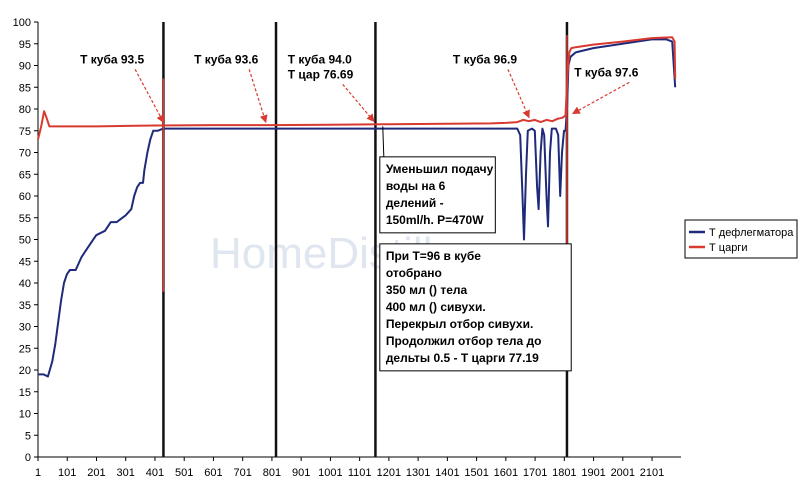 The image size is (800, 489). I want to click on annotation-box-line: Уменьшил подачу, so click(440, 169).